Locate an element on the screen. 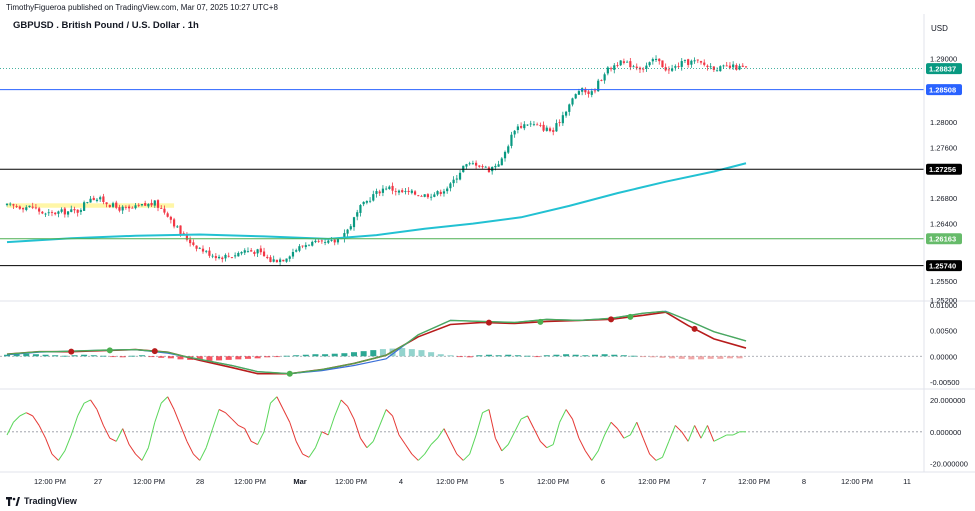  macd-cross-dot is located at coordinates (154, 351).